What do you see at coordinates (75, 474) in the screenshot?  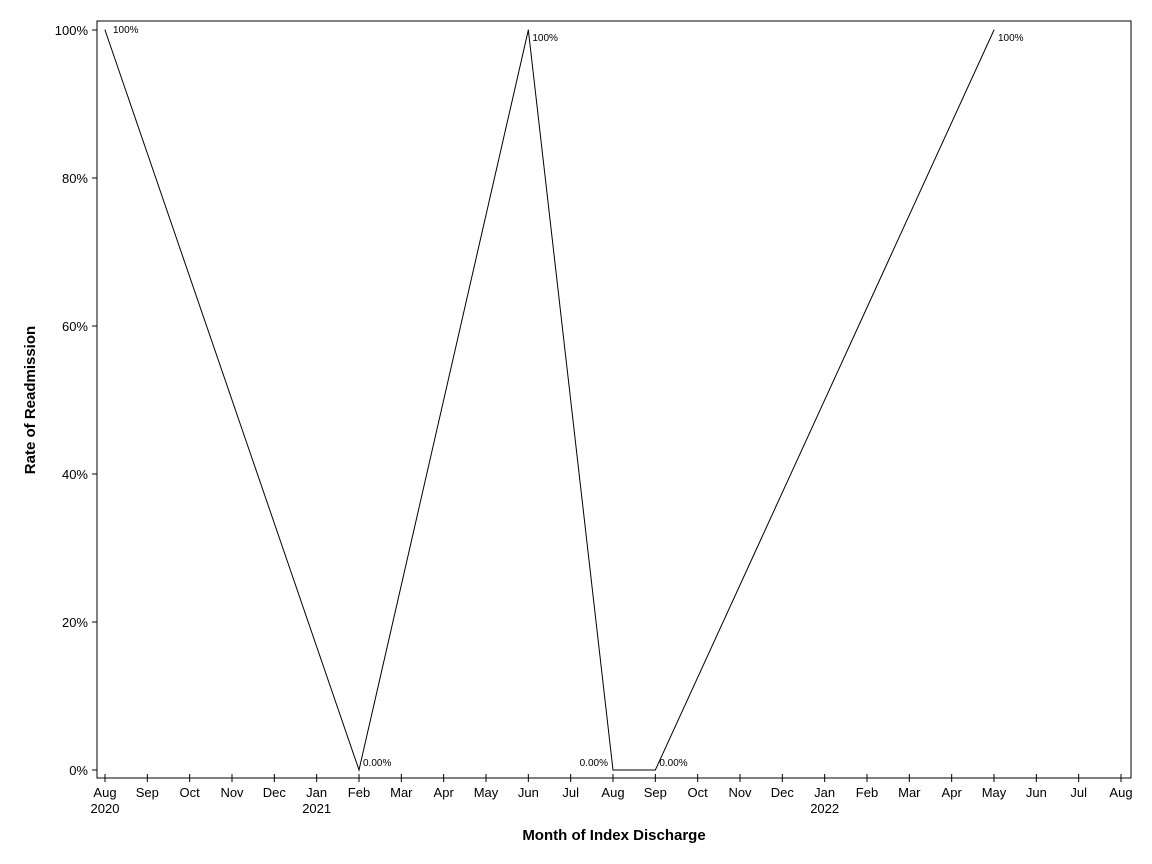 I see `y-tick-label: 40%` at bounding box center [75, 474].